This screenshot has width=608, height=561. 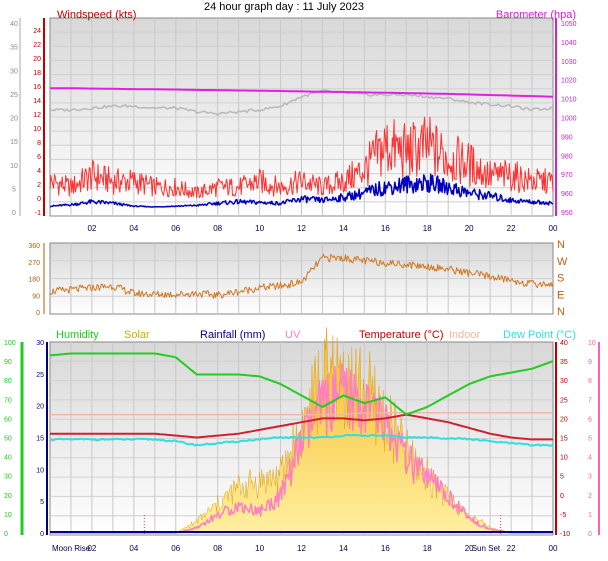 I want to click on barometer-grey-trace, so click(x=301, y=102).